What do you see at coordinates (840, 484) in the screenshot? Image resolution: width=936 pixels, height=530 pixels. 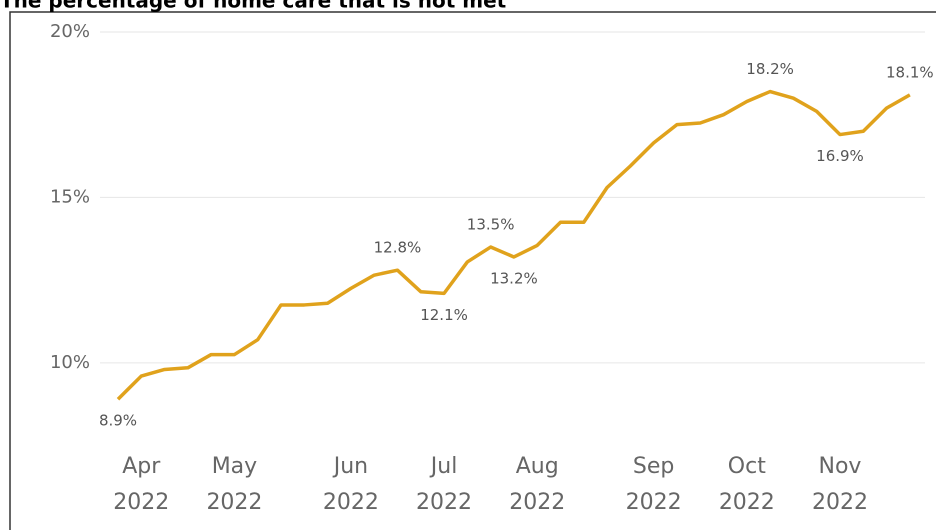 I see `x-tick-label: Nov 2022` at bounding box center [840, 484].